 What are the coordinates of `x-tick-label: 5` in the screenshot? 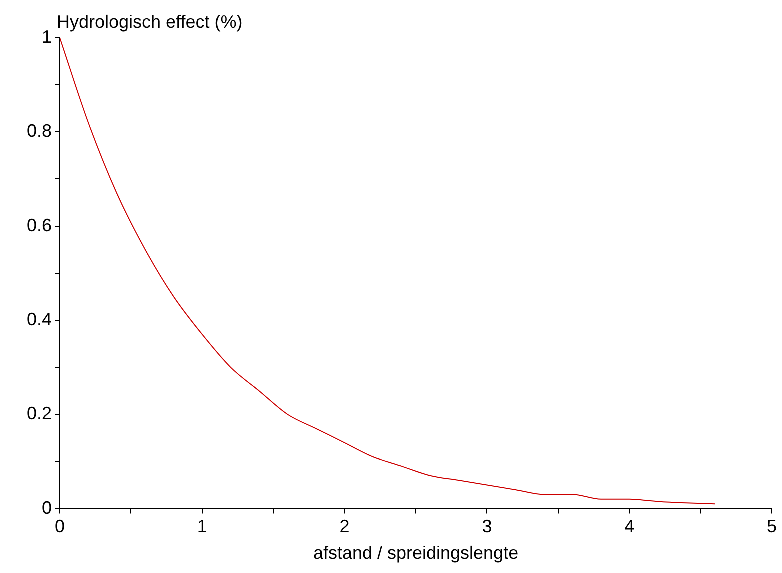 It's located at (772, 526).